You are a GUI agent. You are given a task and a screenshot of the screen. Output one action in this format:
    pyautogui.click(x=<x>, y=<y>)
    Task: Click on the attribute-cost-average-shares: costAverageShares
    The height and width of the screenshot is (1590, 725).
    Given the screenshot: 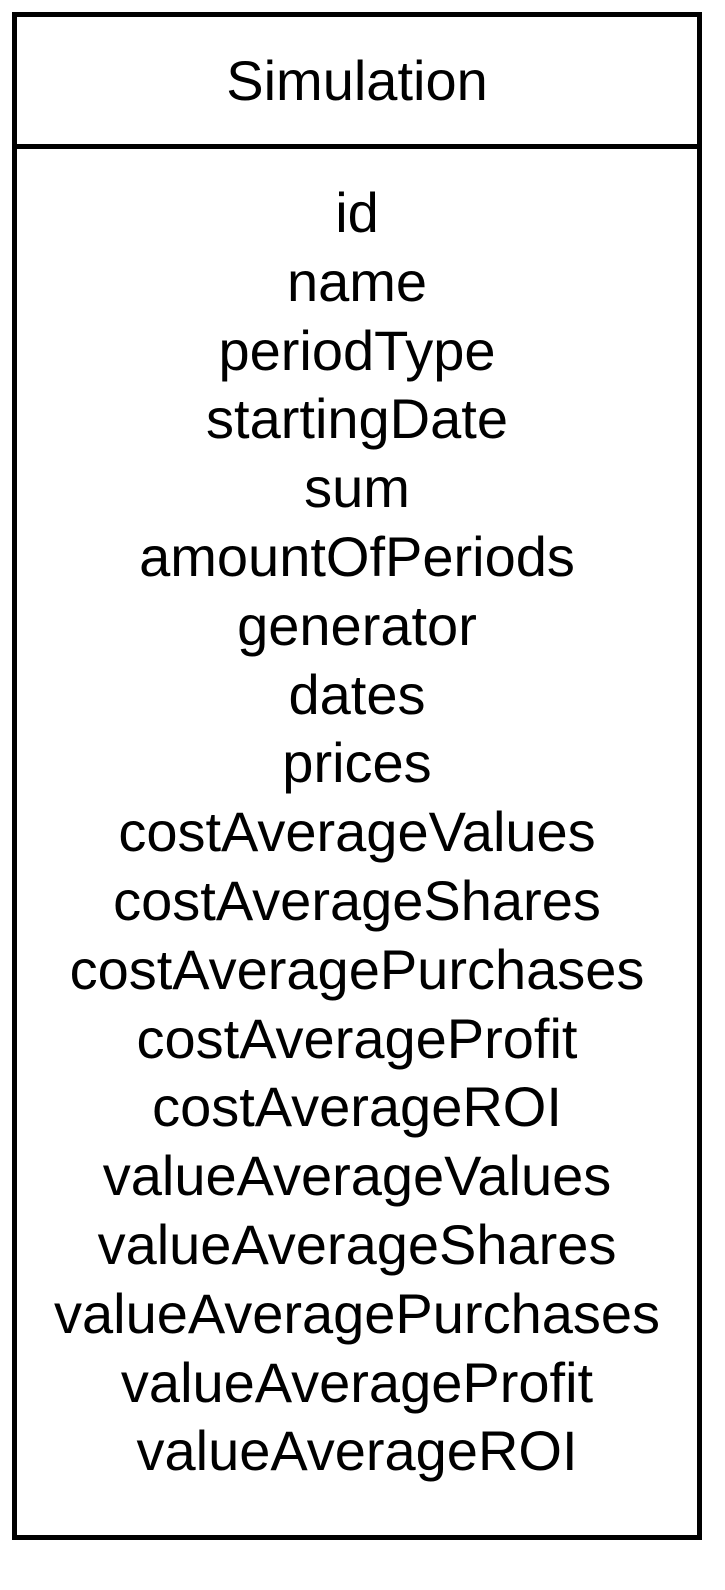 What is the action you would take?
    pyautogui.click(x=357, y=900)
    